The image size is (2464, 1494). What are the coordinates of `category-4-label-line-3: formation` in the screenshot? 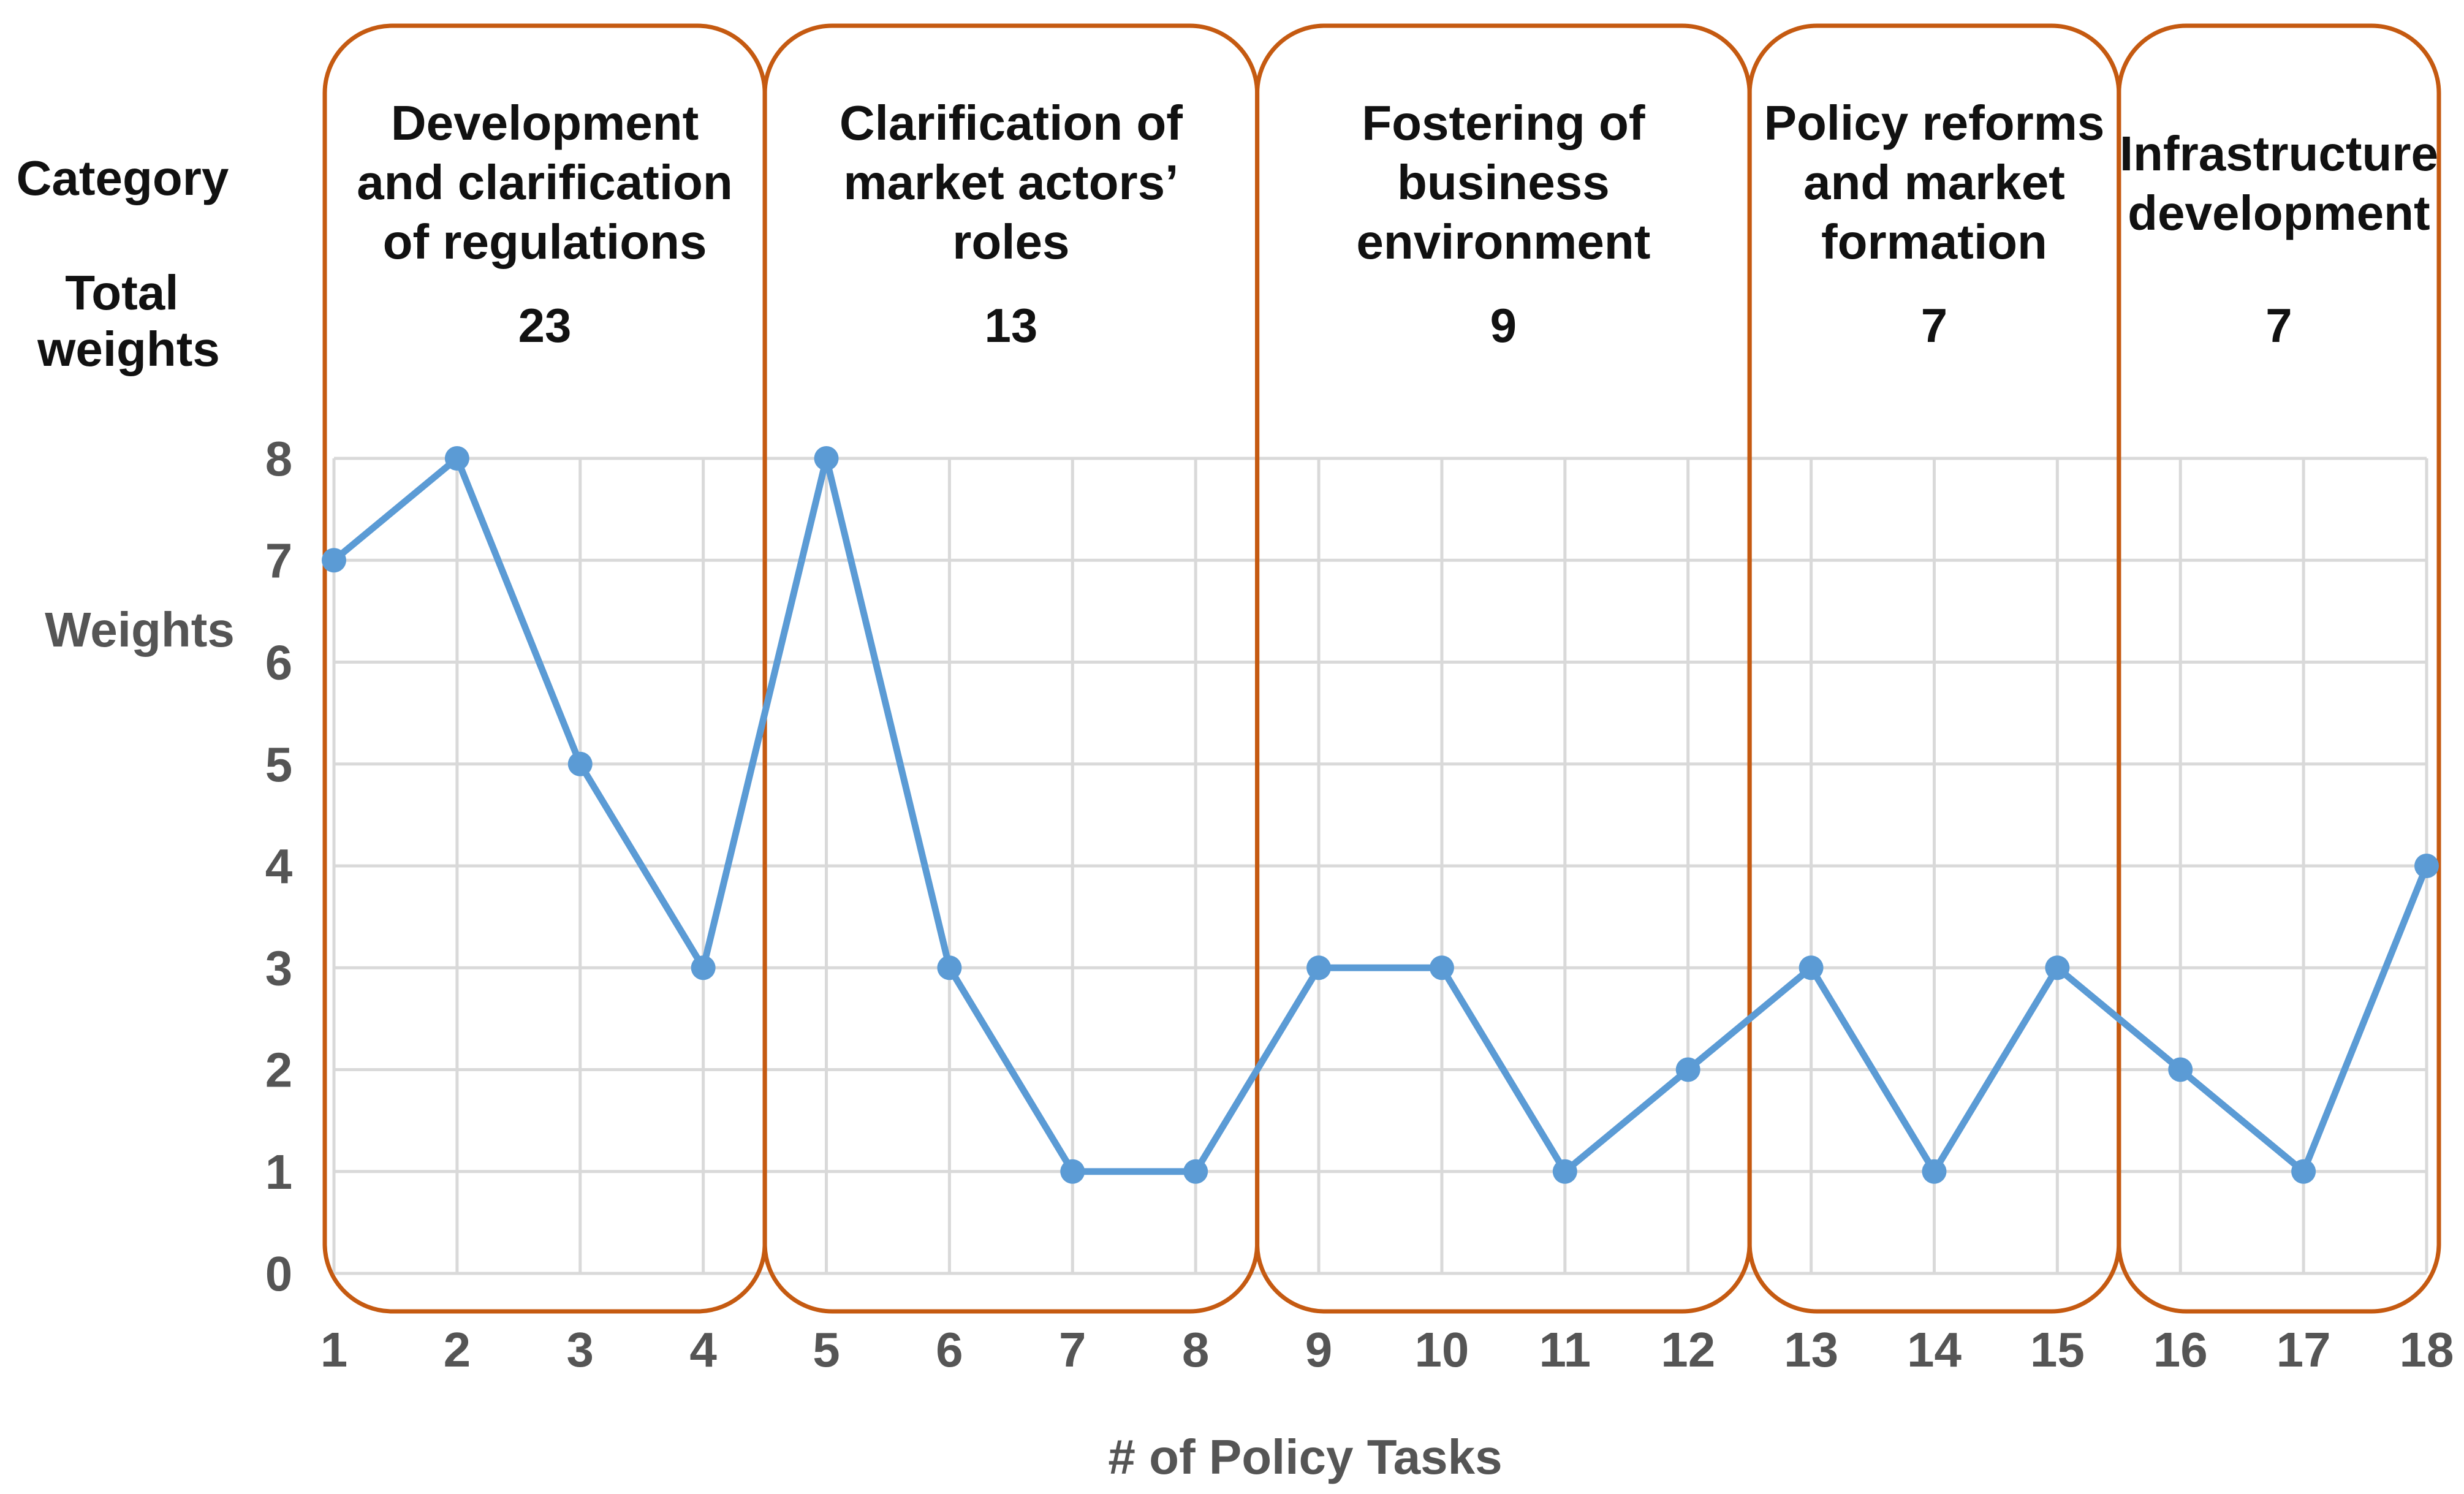 It's located at (1934, 241).